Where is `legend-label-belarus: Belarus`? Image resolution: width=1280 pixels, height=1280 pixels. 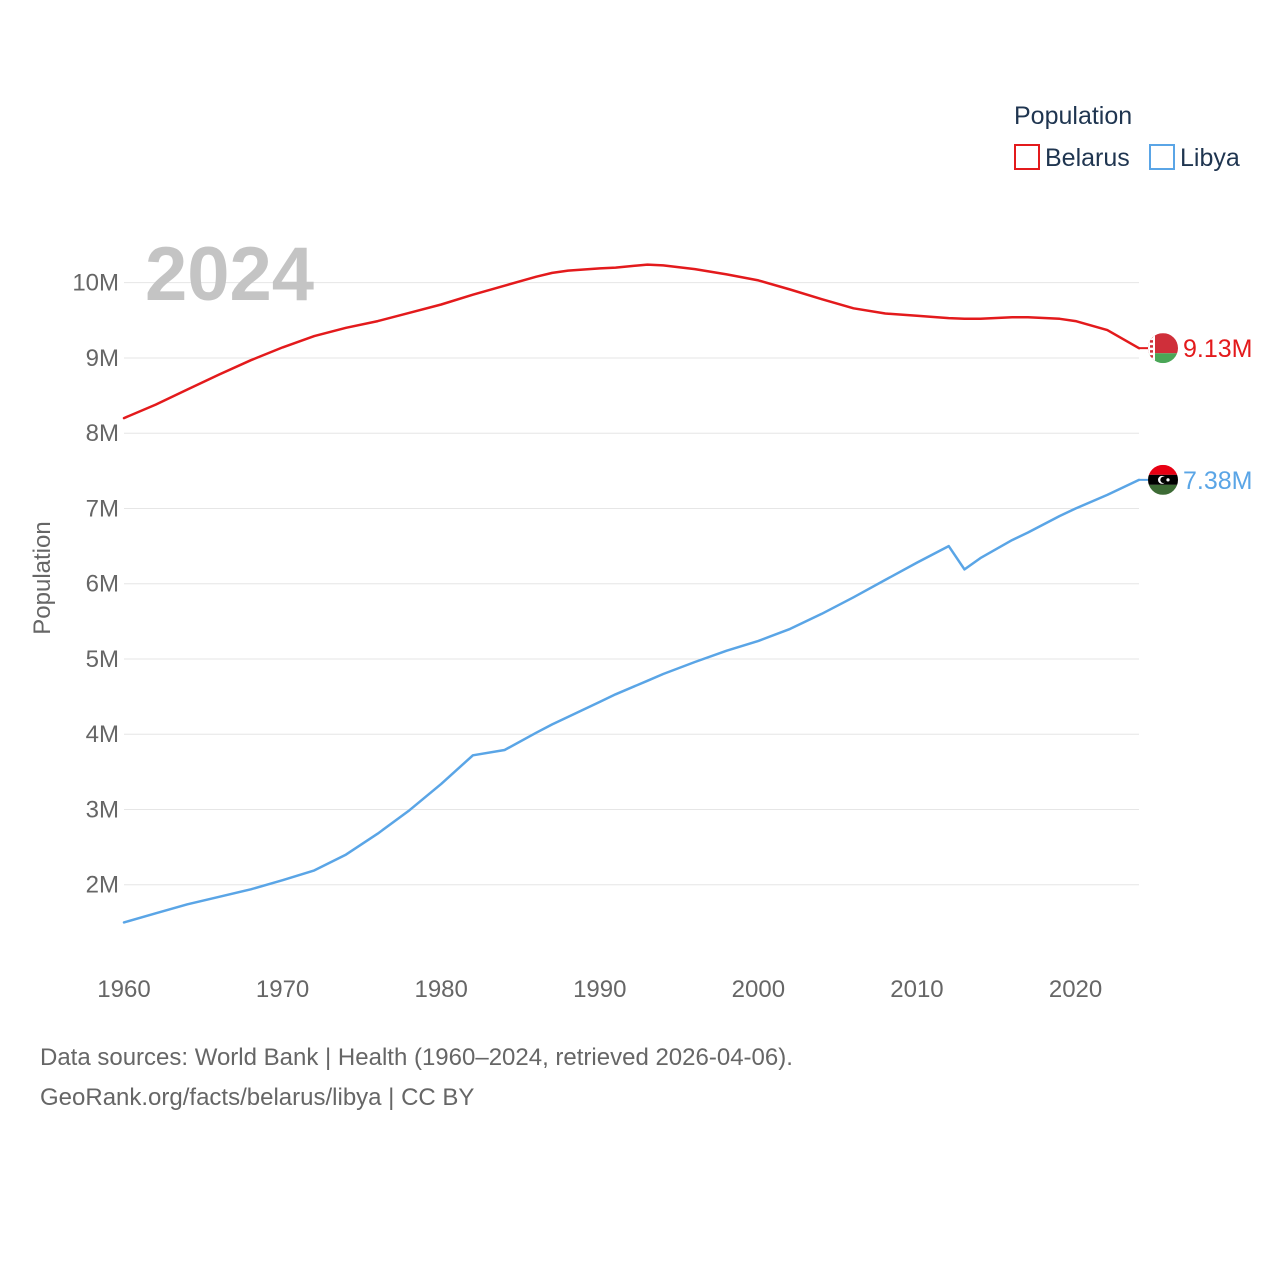
legend-label-belarus: Belarus is located at coordinates (1087, 158).